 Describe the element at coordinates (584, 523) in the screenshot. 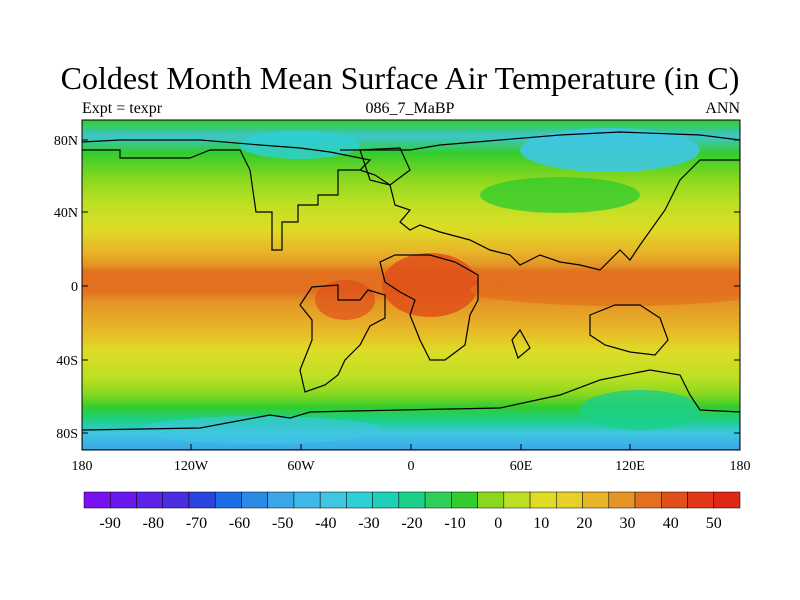

I see `colorbar-label: 20` at that location.